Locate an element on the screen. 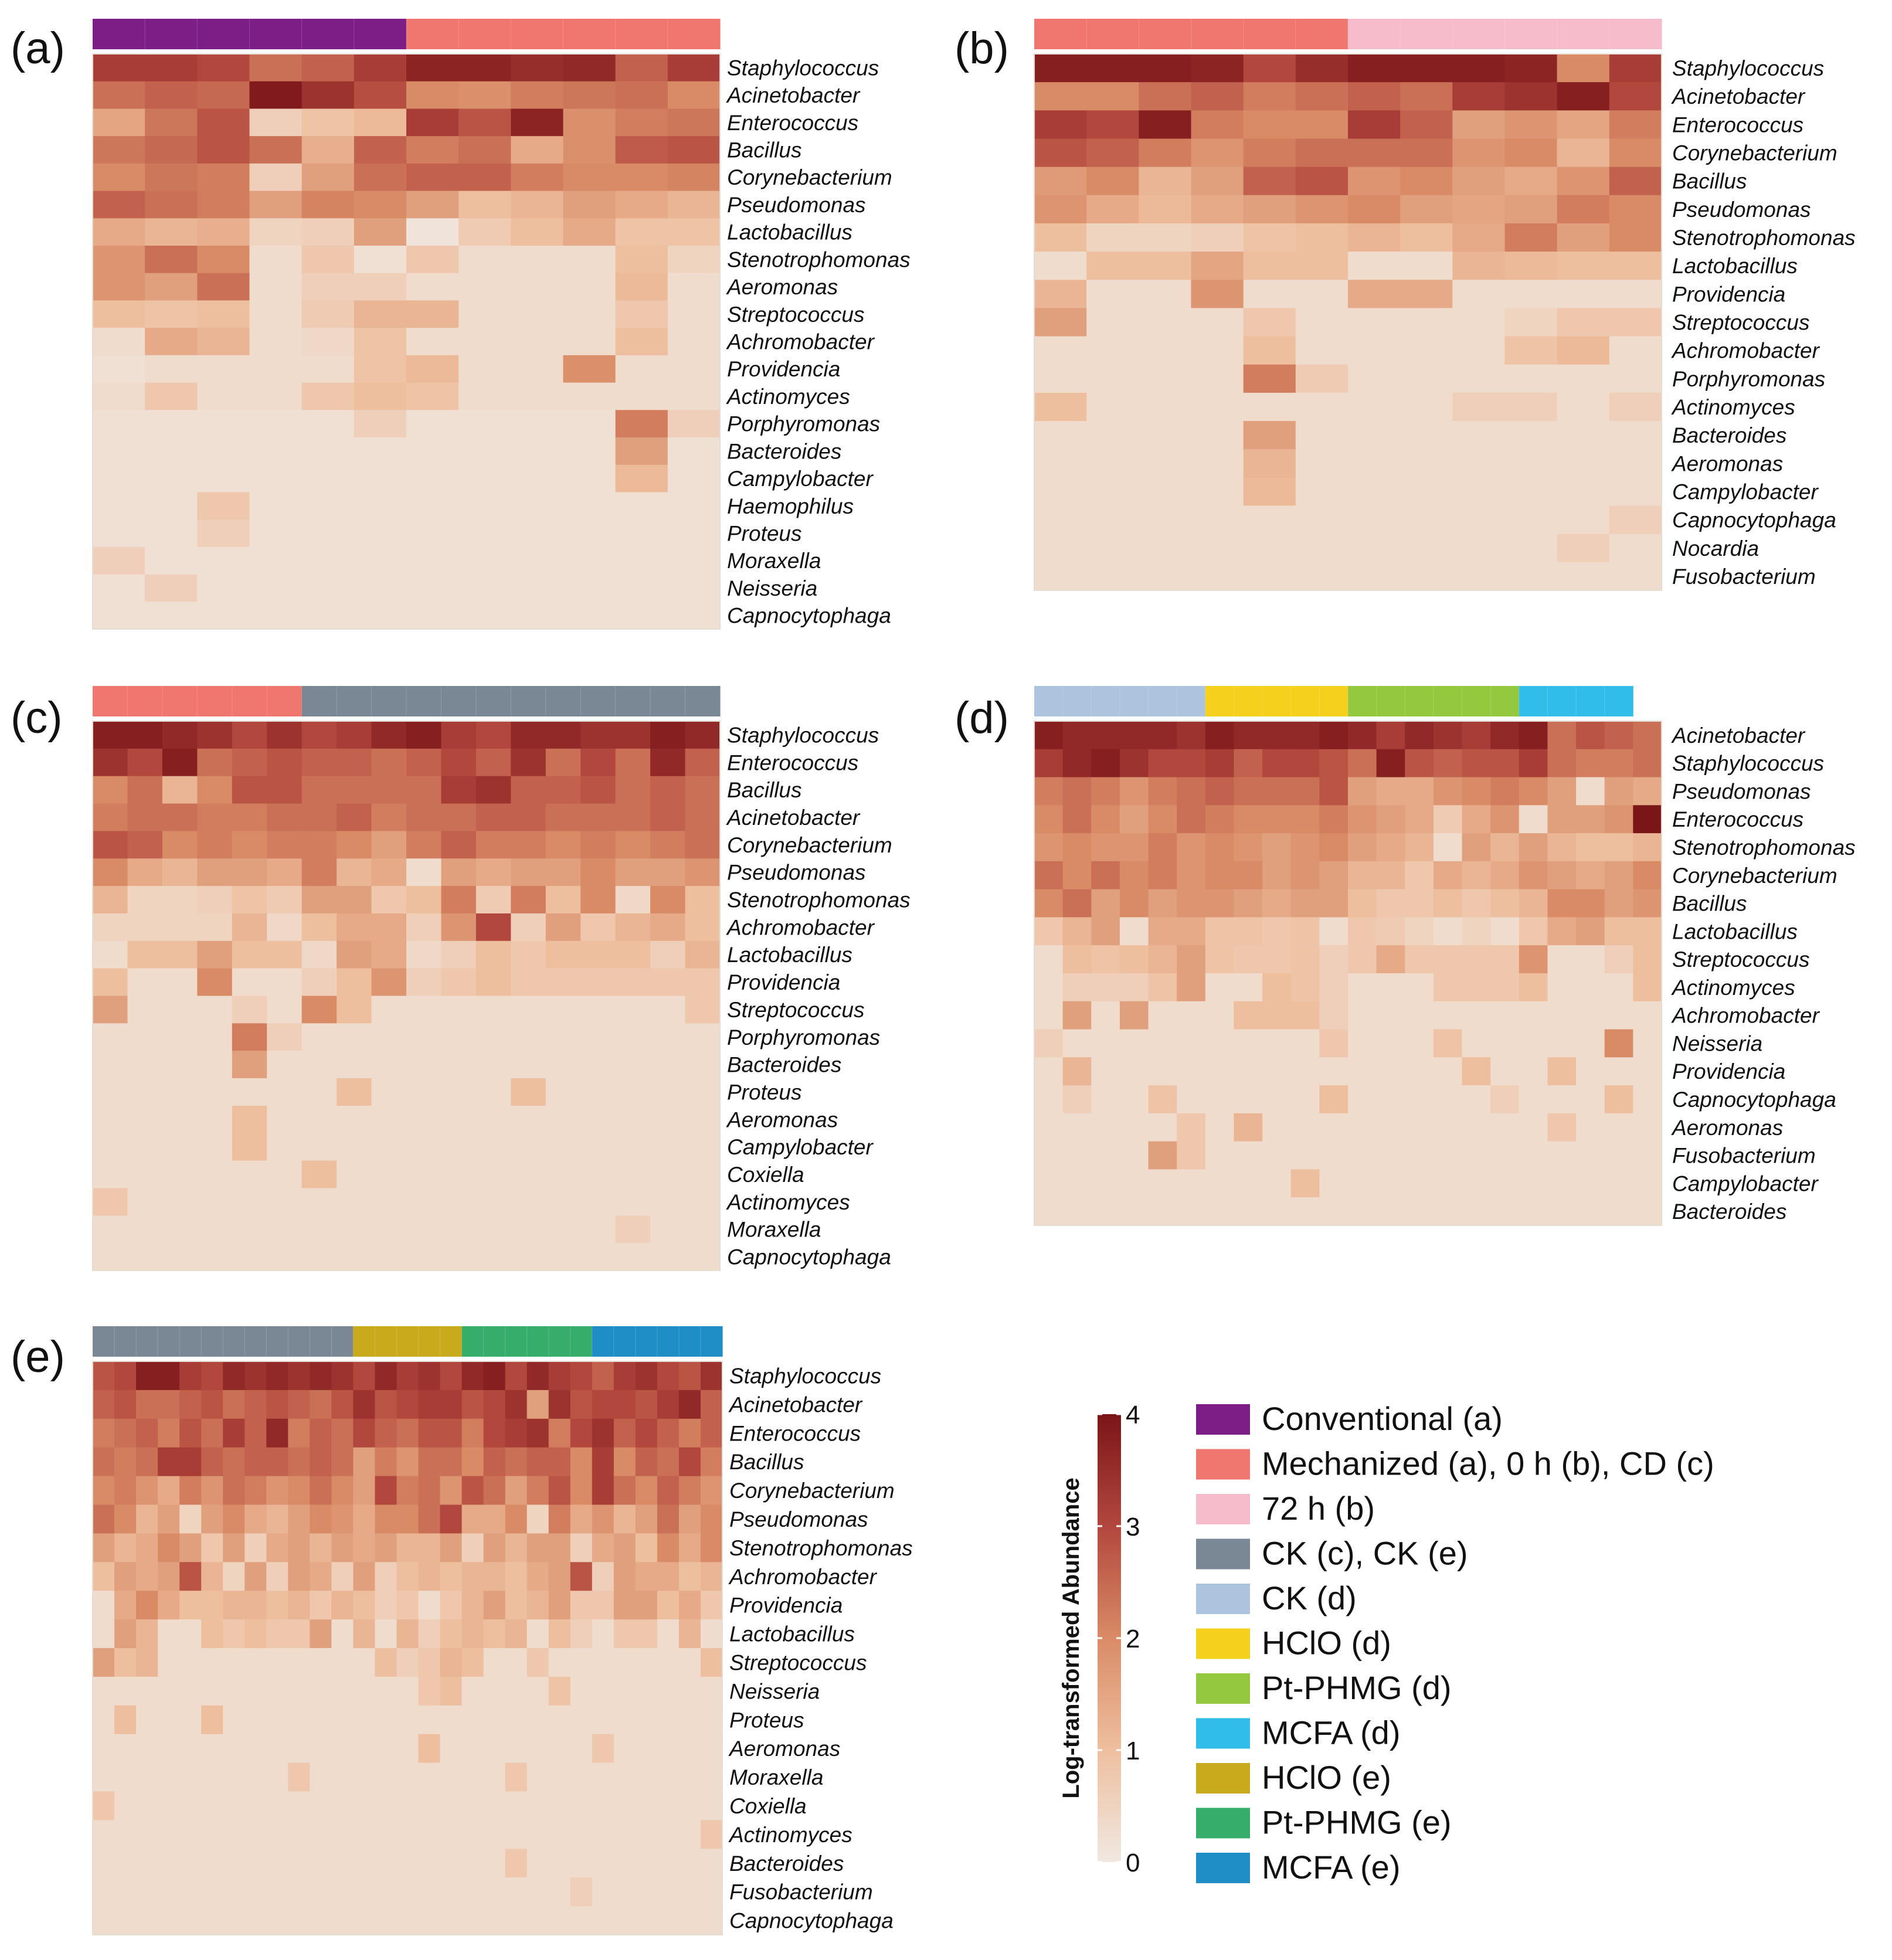  row-label: Porphyromonas is located at coordinates (1748, 379).